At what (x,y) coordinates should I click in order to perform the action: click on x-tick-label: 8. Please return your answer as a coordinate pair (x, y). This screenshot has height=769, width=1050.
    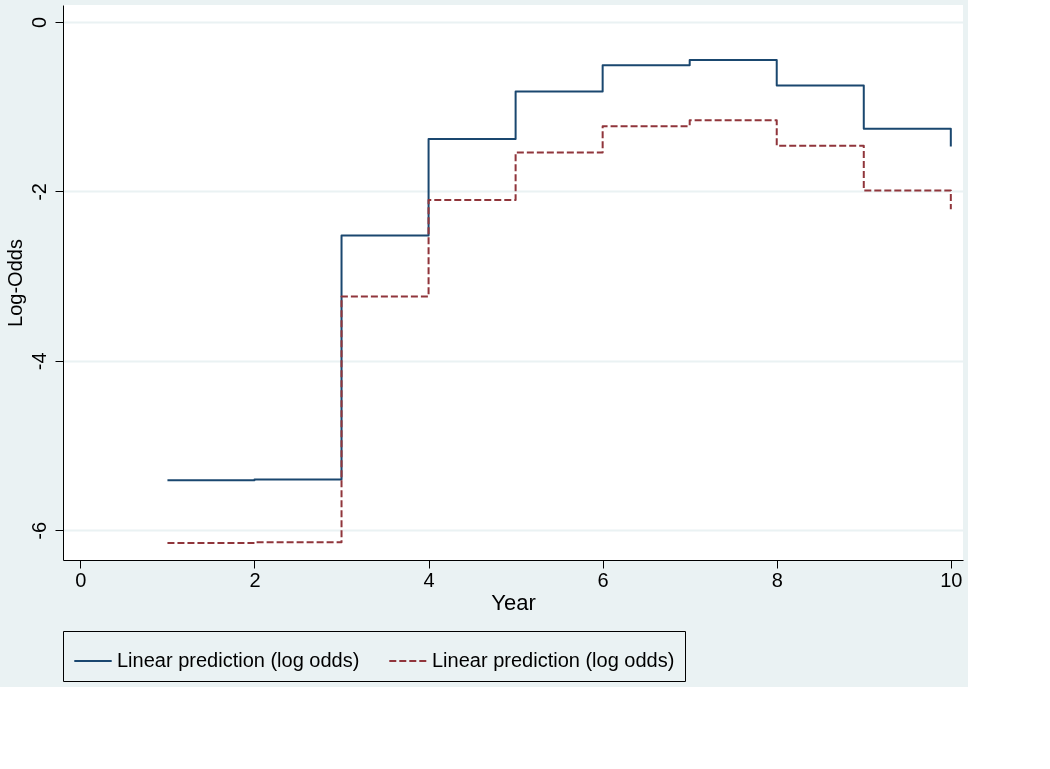
    Looking at the image, I should click on (777, 579).